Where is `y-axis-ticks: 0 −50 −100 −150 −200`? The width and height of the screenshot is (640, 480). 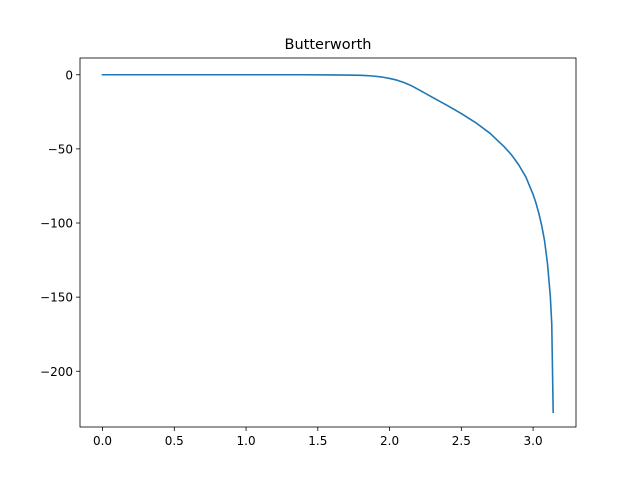 y-axis-ticks: 0 −50 −100 −150 −200 is located at coordinates (60, 223).